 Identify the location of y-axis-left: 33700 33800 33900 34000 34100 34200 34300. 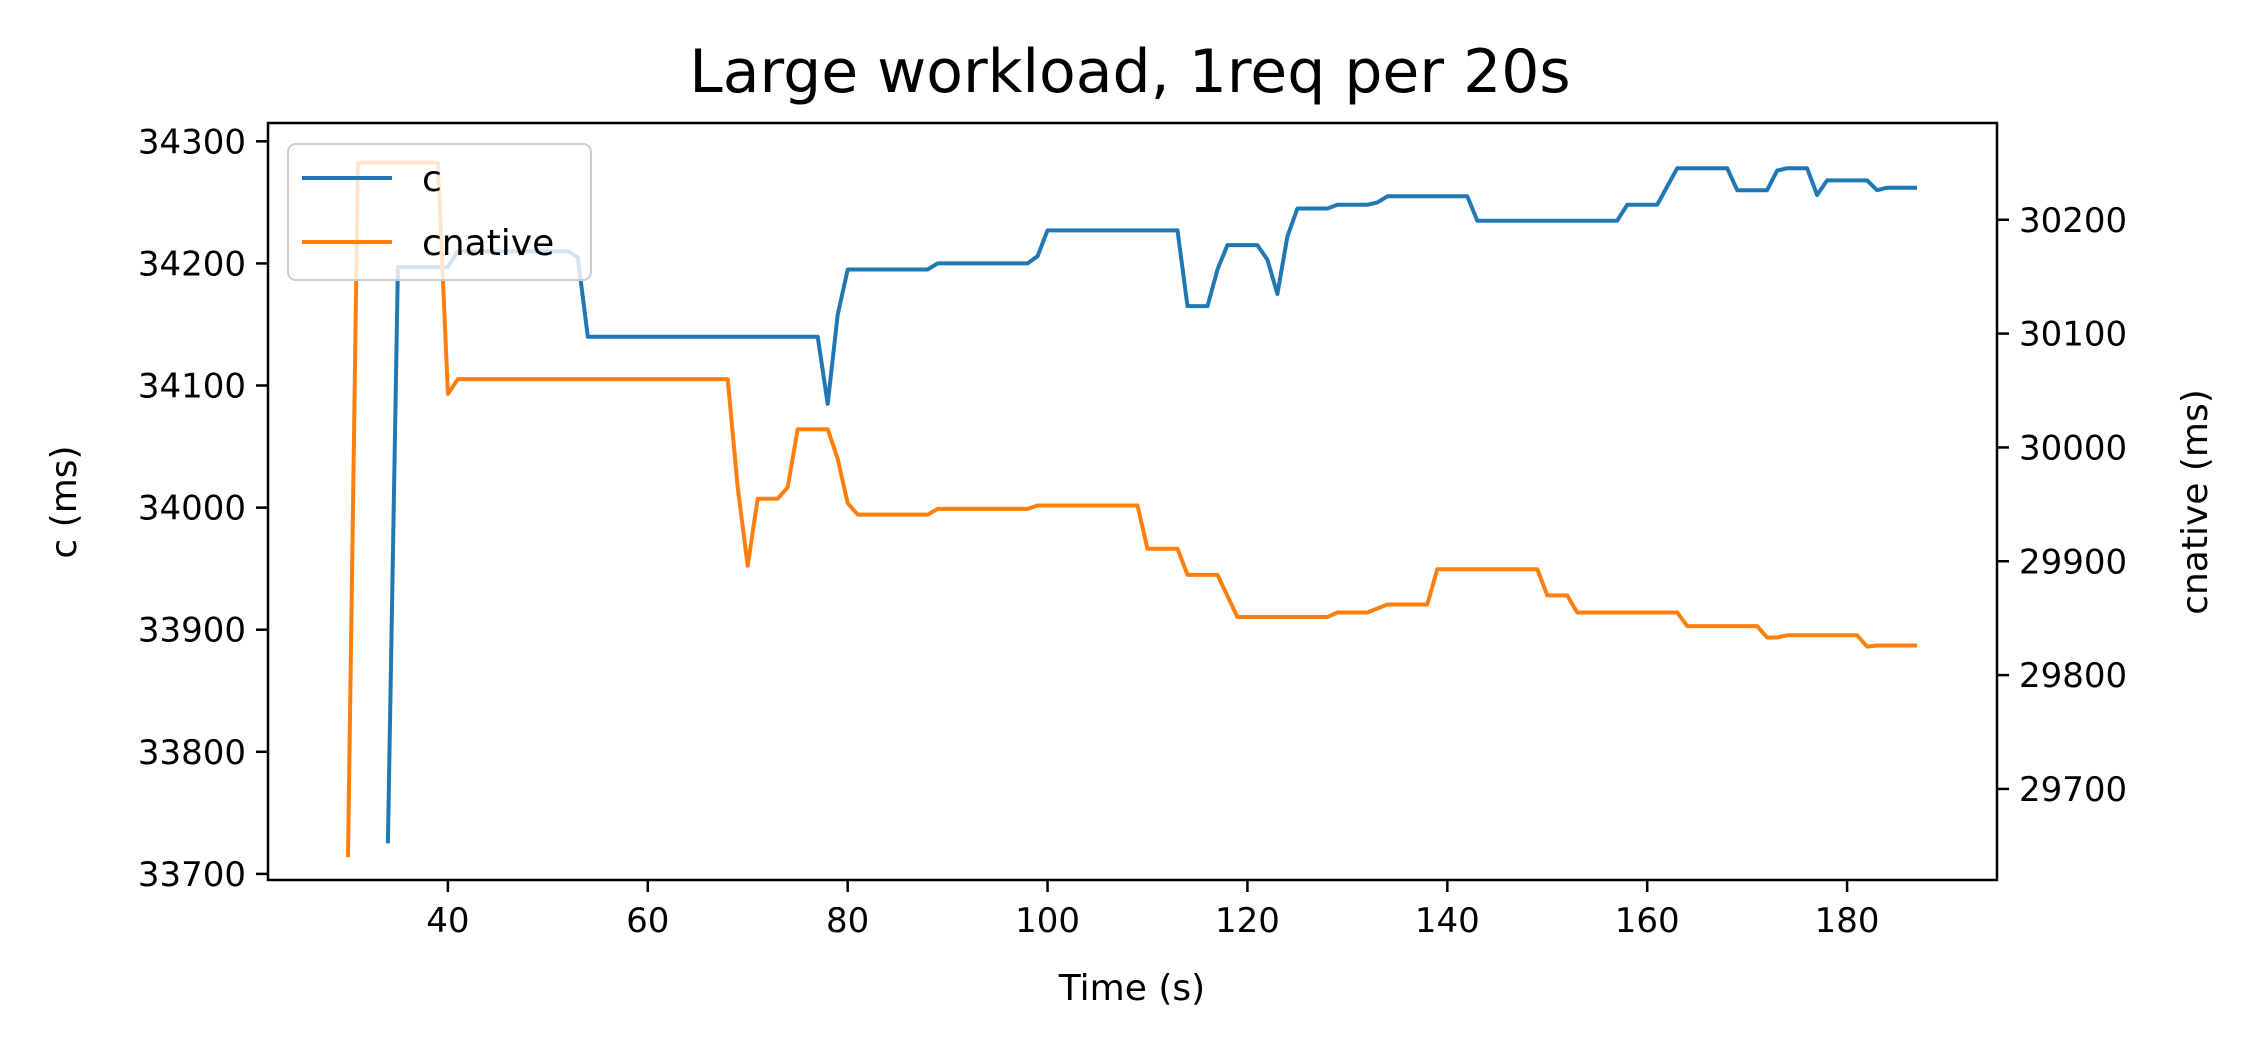
(203, 508).